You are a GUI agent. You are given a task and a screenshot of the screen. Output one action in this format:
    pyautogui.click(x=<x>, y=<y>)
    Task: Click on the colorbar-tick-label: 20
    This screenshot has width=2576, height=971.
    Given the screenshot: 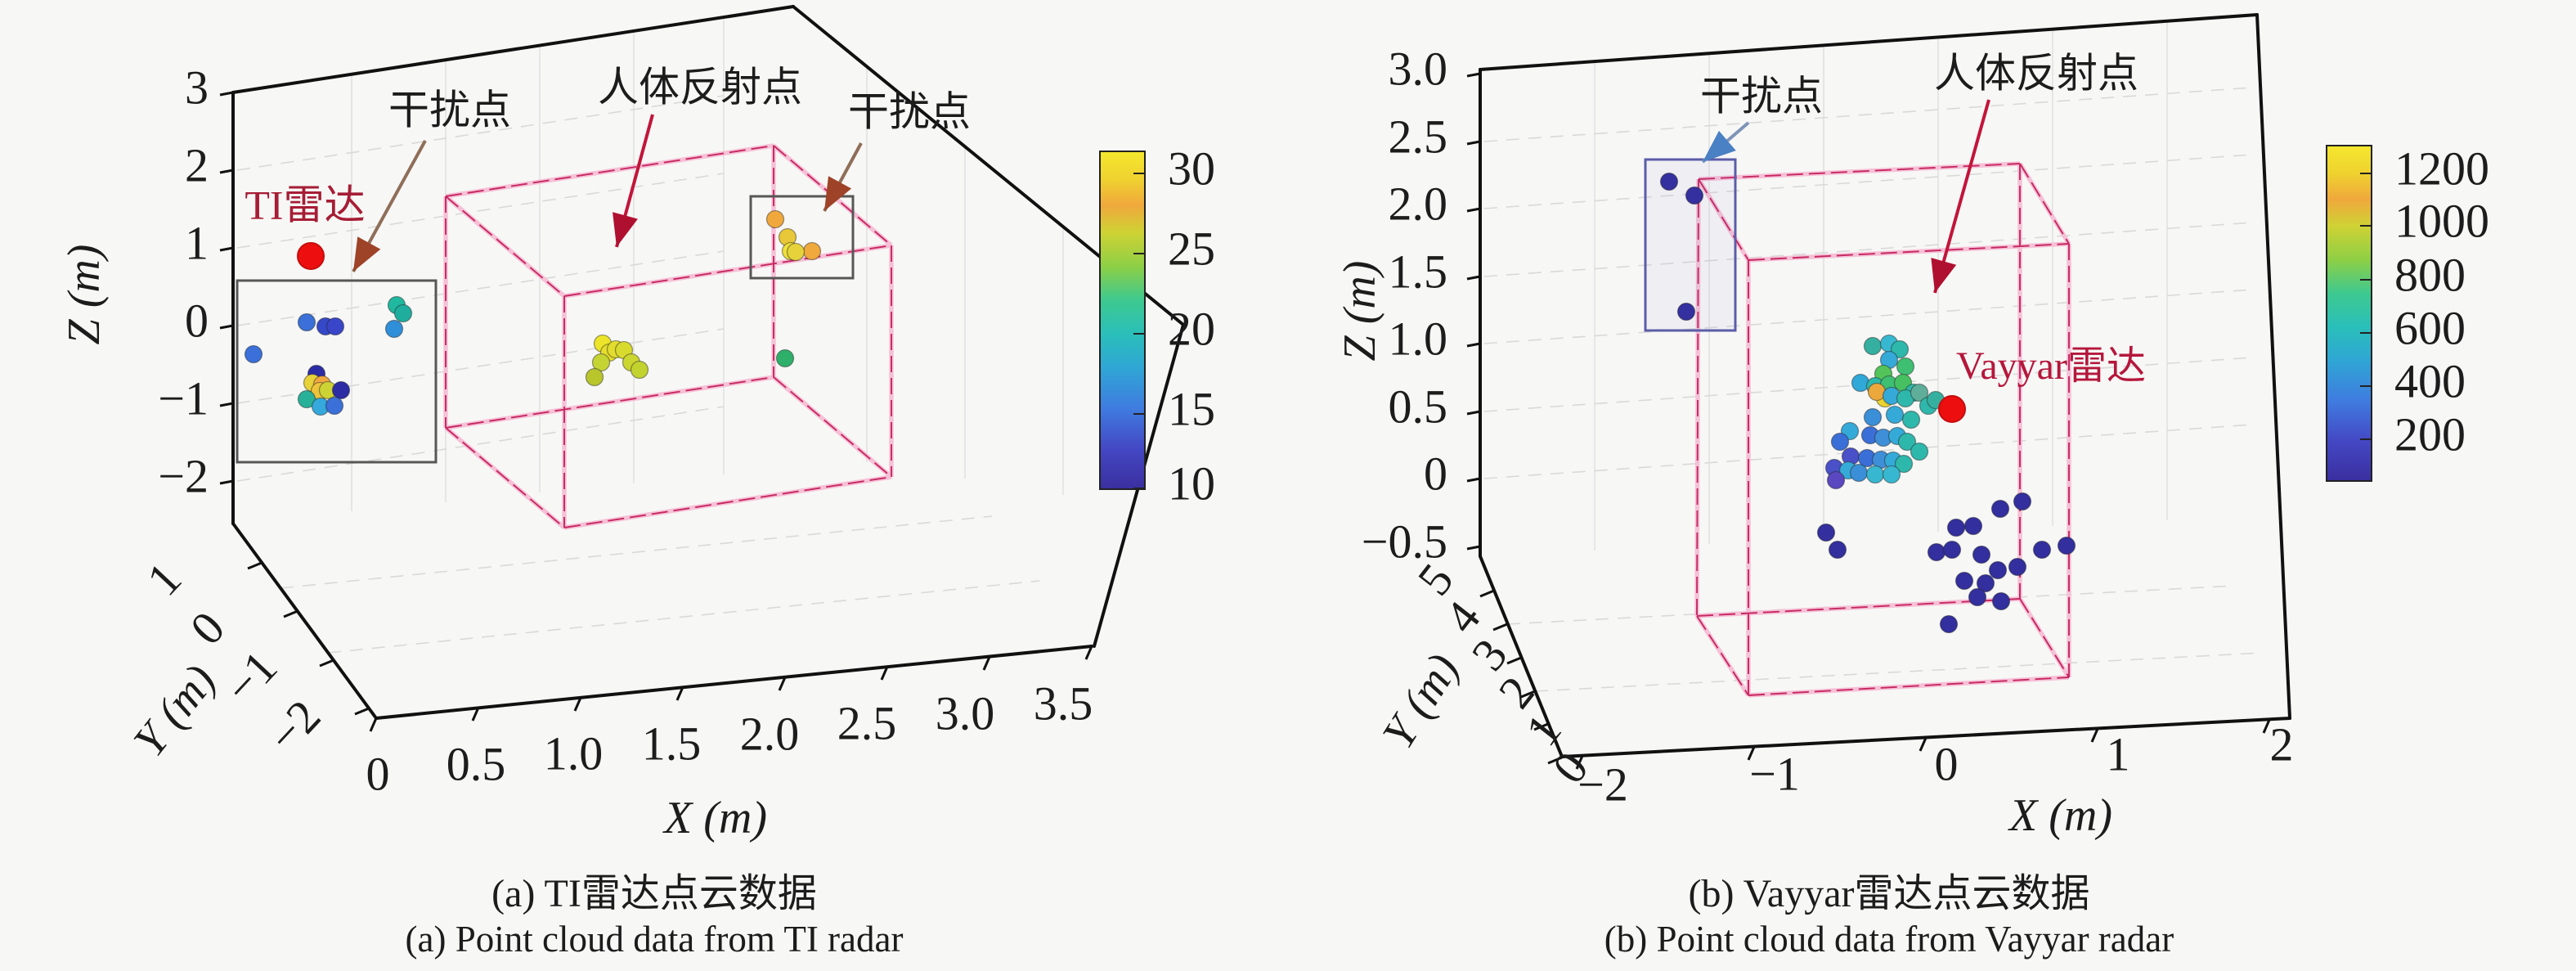 What is the action you would take?
    pyautogui.click(x=1192, y=329)
    